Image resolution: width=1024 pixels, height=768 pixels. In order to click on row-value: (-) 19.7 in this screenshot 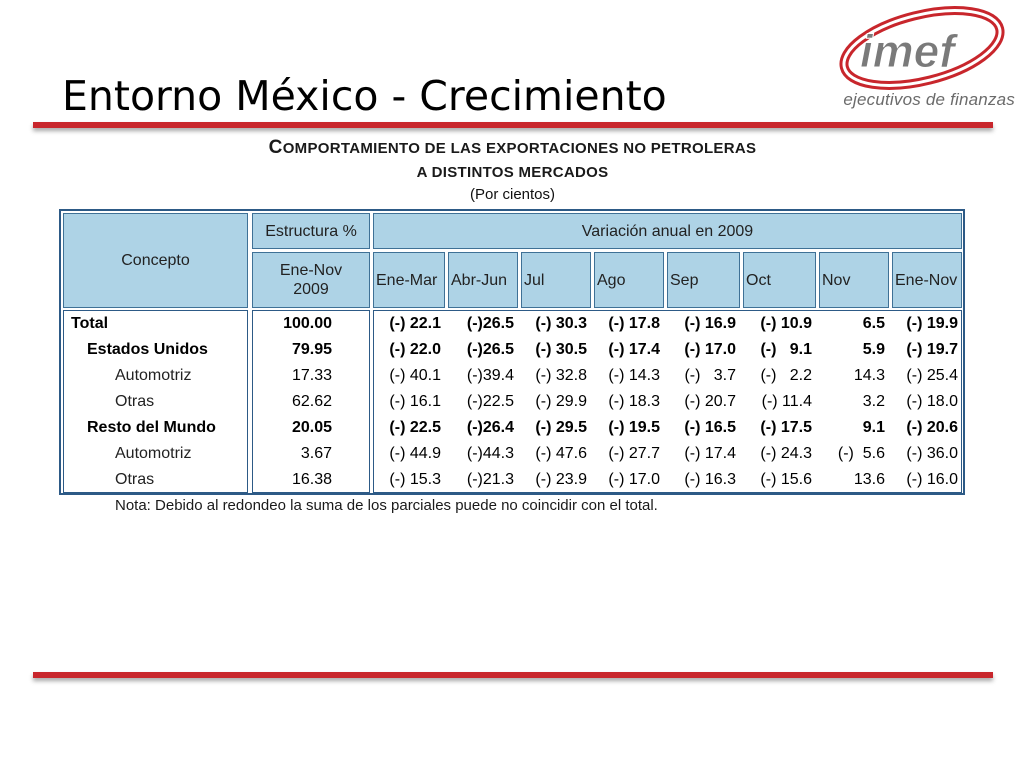, I will do `click(932, 349)`.